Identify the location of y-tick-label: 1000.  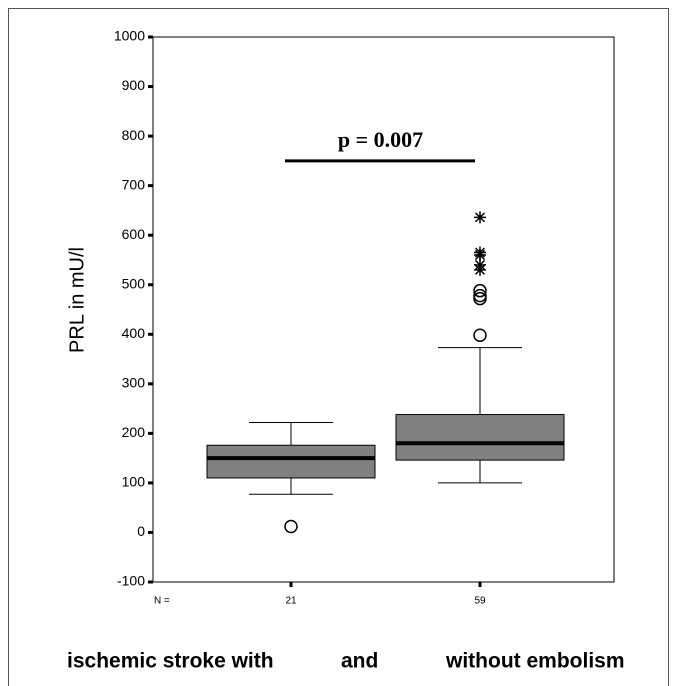
(129, 36).